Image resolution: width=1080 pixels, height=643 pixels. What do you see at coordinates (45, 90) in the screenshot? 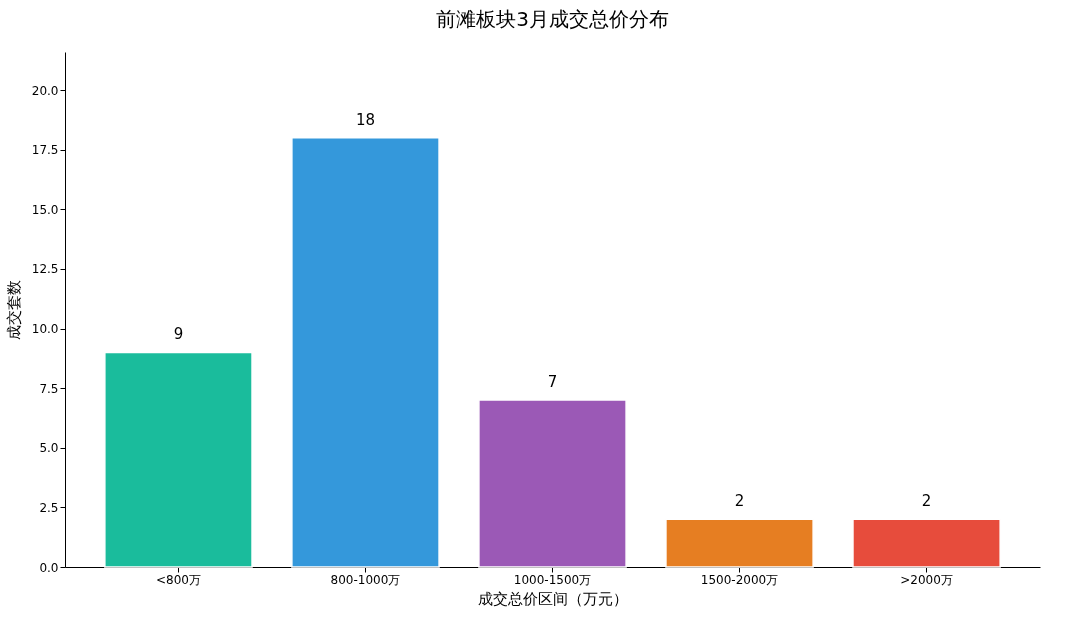
I see `y-tick-label: 20.0` at bounding box center [45, 90].